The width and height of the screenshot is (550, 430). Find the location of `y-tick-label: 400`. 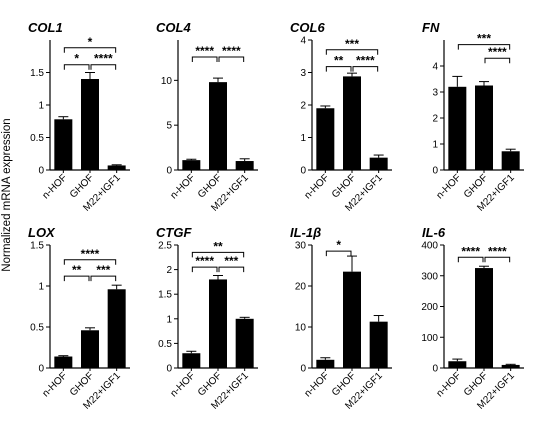

y-tick-label: 400 is located at coordinates (429, 246).